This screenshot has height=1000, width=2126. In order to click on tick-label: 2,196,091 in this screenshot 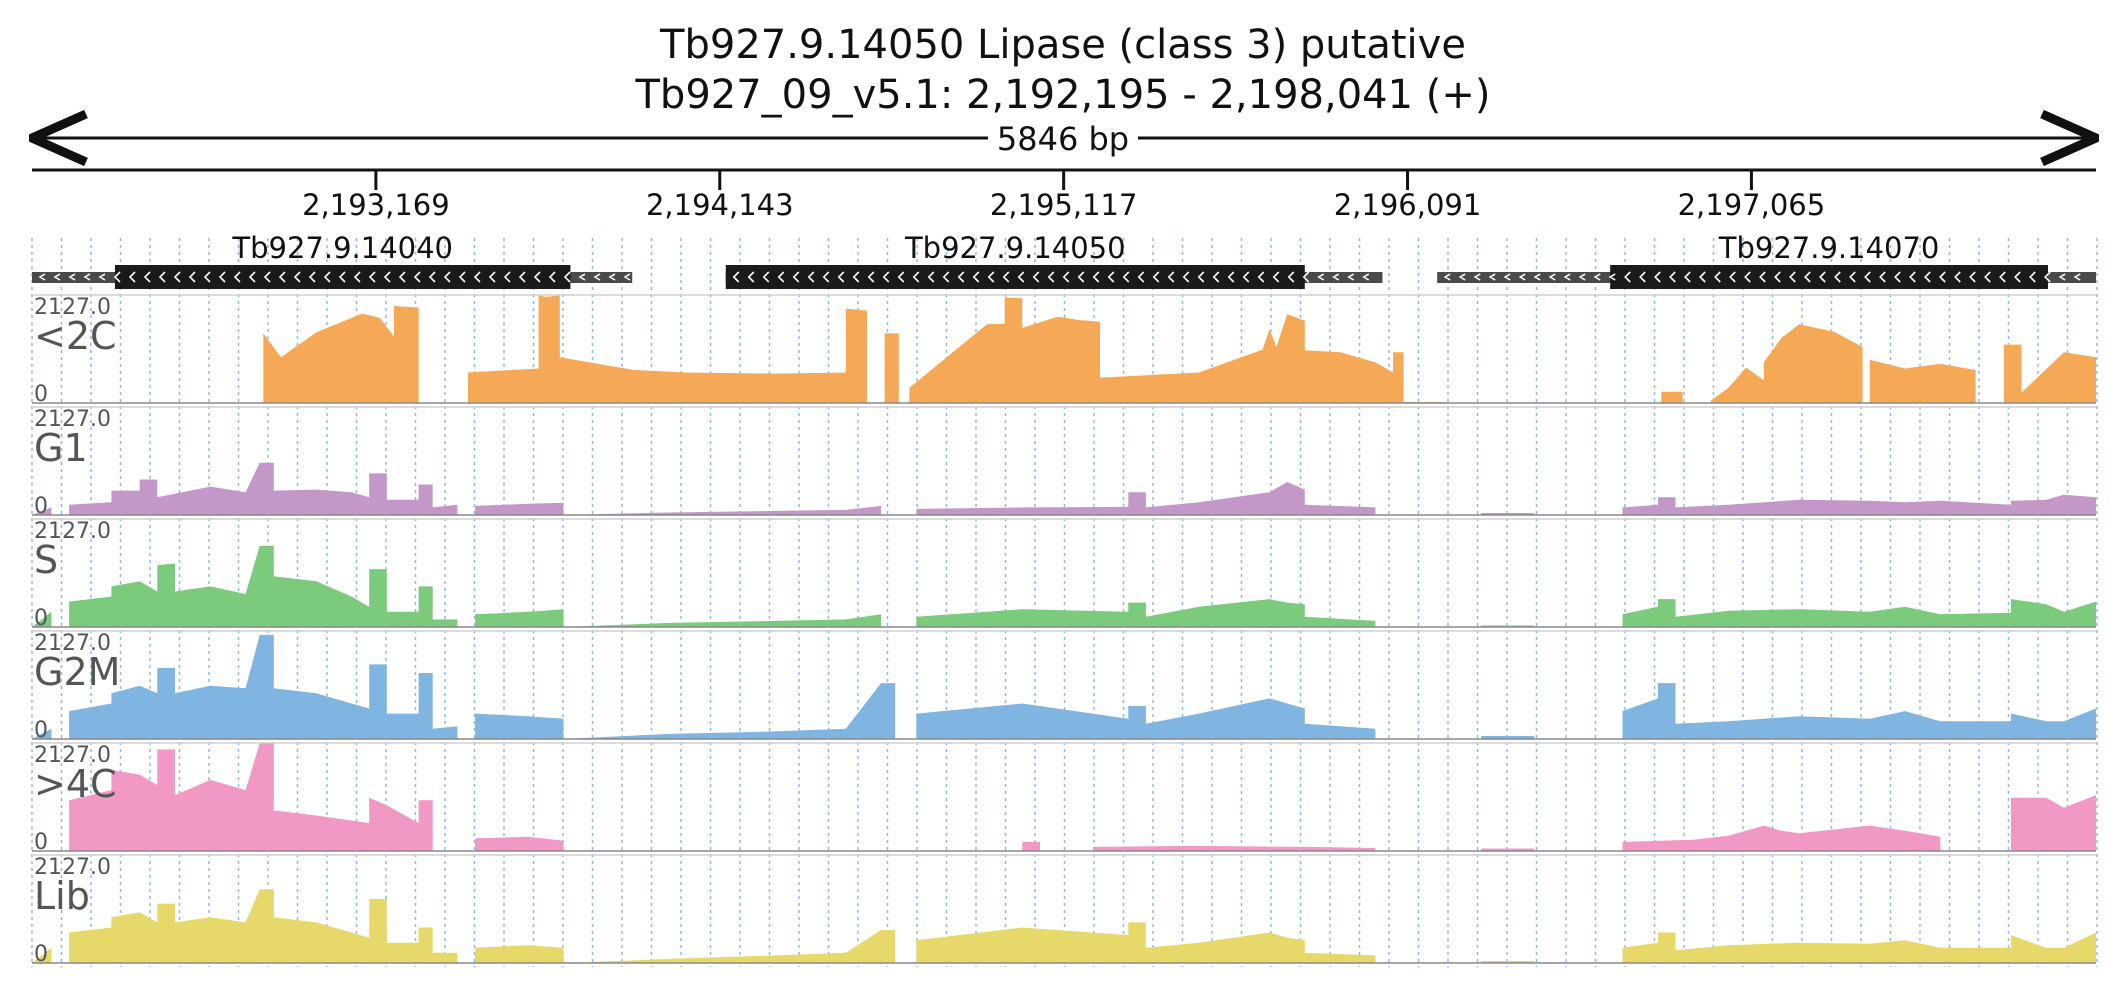, I will do `click(1408, 205)`.